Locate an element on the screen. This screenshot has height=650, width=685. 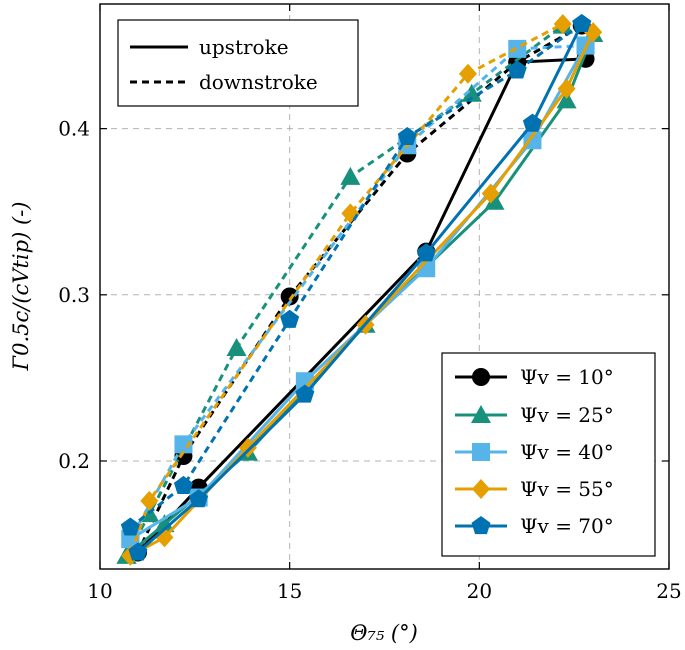
series-legend-label: Ψv = 40° is located at coordinates (567, 452).